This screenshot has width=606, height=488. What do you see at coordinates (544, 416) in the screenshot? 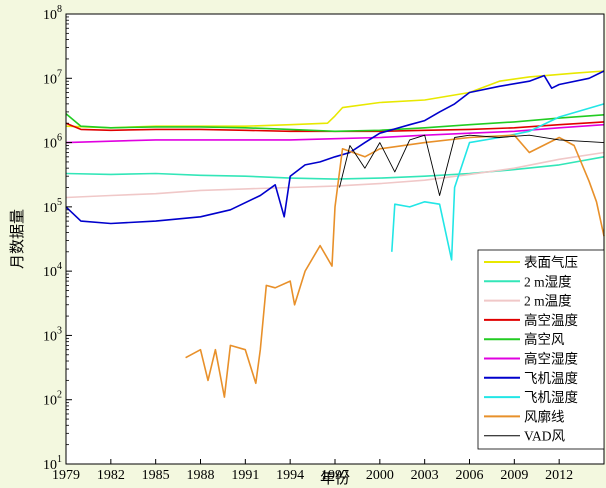
I see `legend-label: 风廓线` at bounding box center [544, 416].